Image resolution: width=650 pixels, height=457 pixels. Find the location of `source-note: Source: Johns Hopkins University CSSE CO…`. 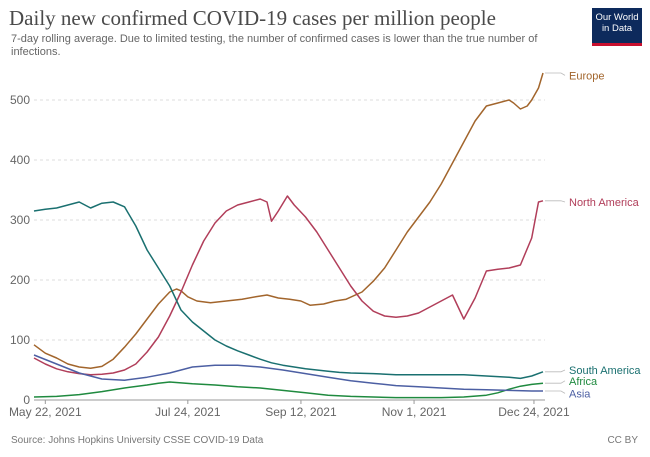

source-note: Source: Johns Hopkins University CSSE CO… is located at coordinates (137, 440).